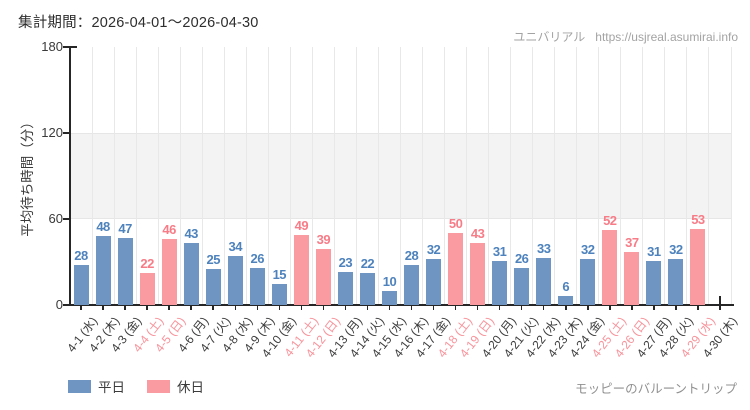  Describe the element at coordinates (389, 281) in the screenshot. I see `bar-value-label: 10` at that location.